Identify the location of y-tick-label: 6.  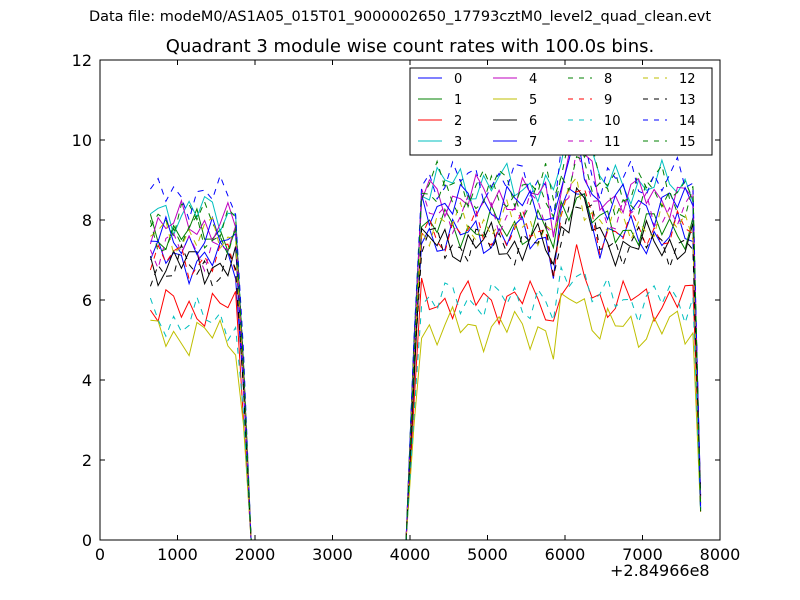
(87, 300).